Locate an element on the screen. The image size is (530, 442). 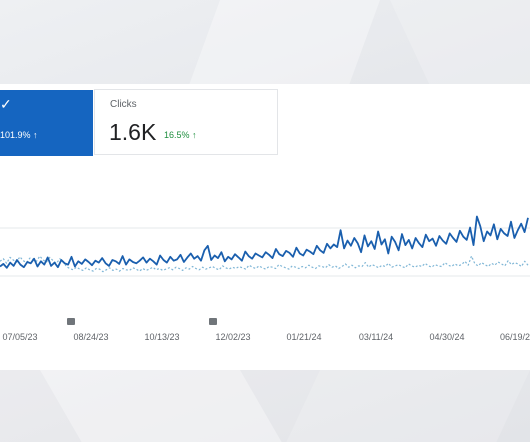
series-line-secondary is located at coordinates (264, 264).